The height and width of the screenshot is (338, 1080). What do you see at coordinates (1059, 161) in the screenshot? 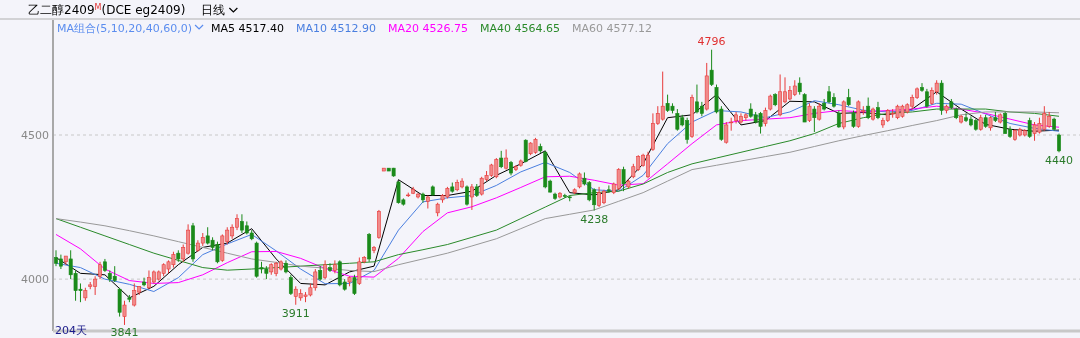
I see `annotation: 4440` at bounding box center [1059, 161].